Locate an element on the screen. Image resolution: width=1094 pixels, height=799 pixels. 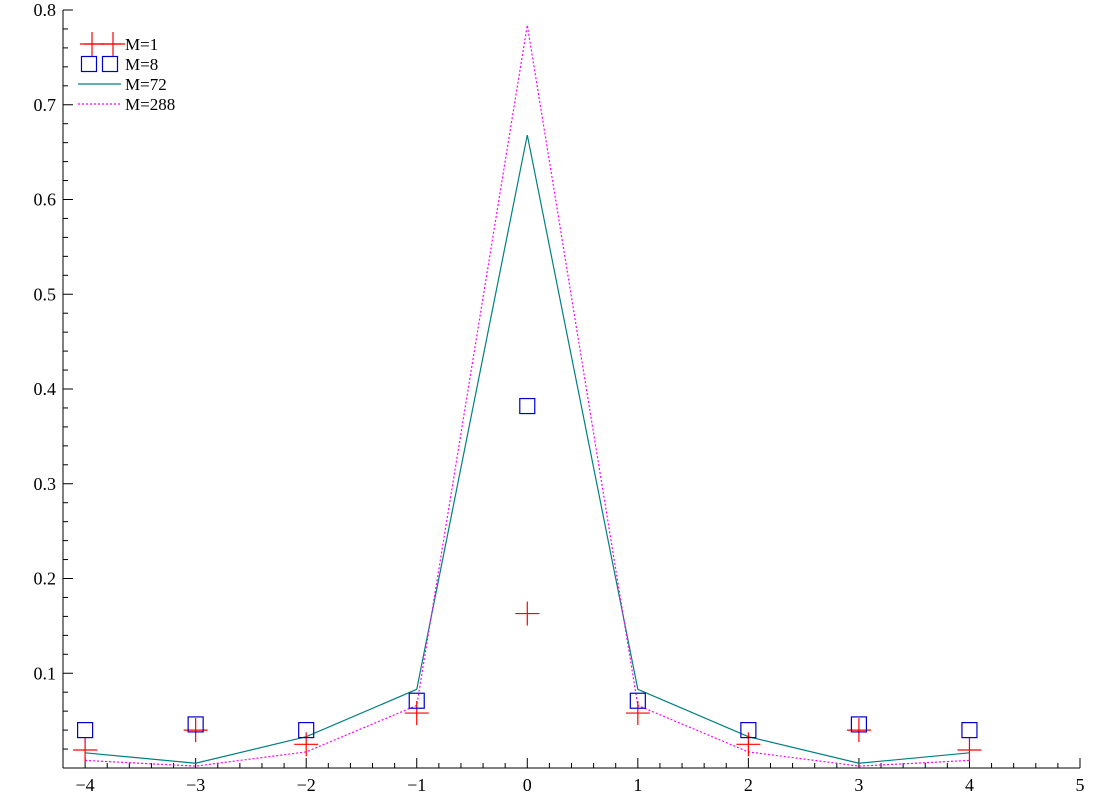
legend-item: M=8 is located at coordinates (119, 64).